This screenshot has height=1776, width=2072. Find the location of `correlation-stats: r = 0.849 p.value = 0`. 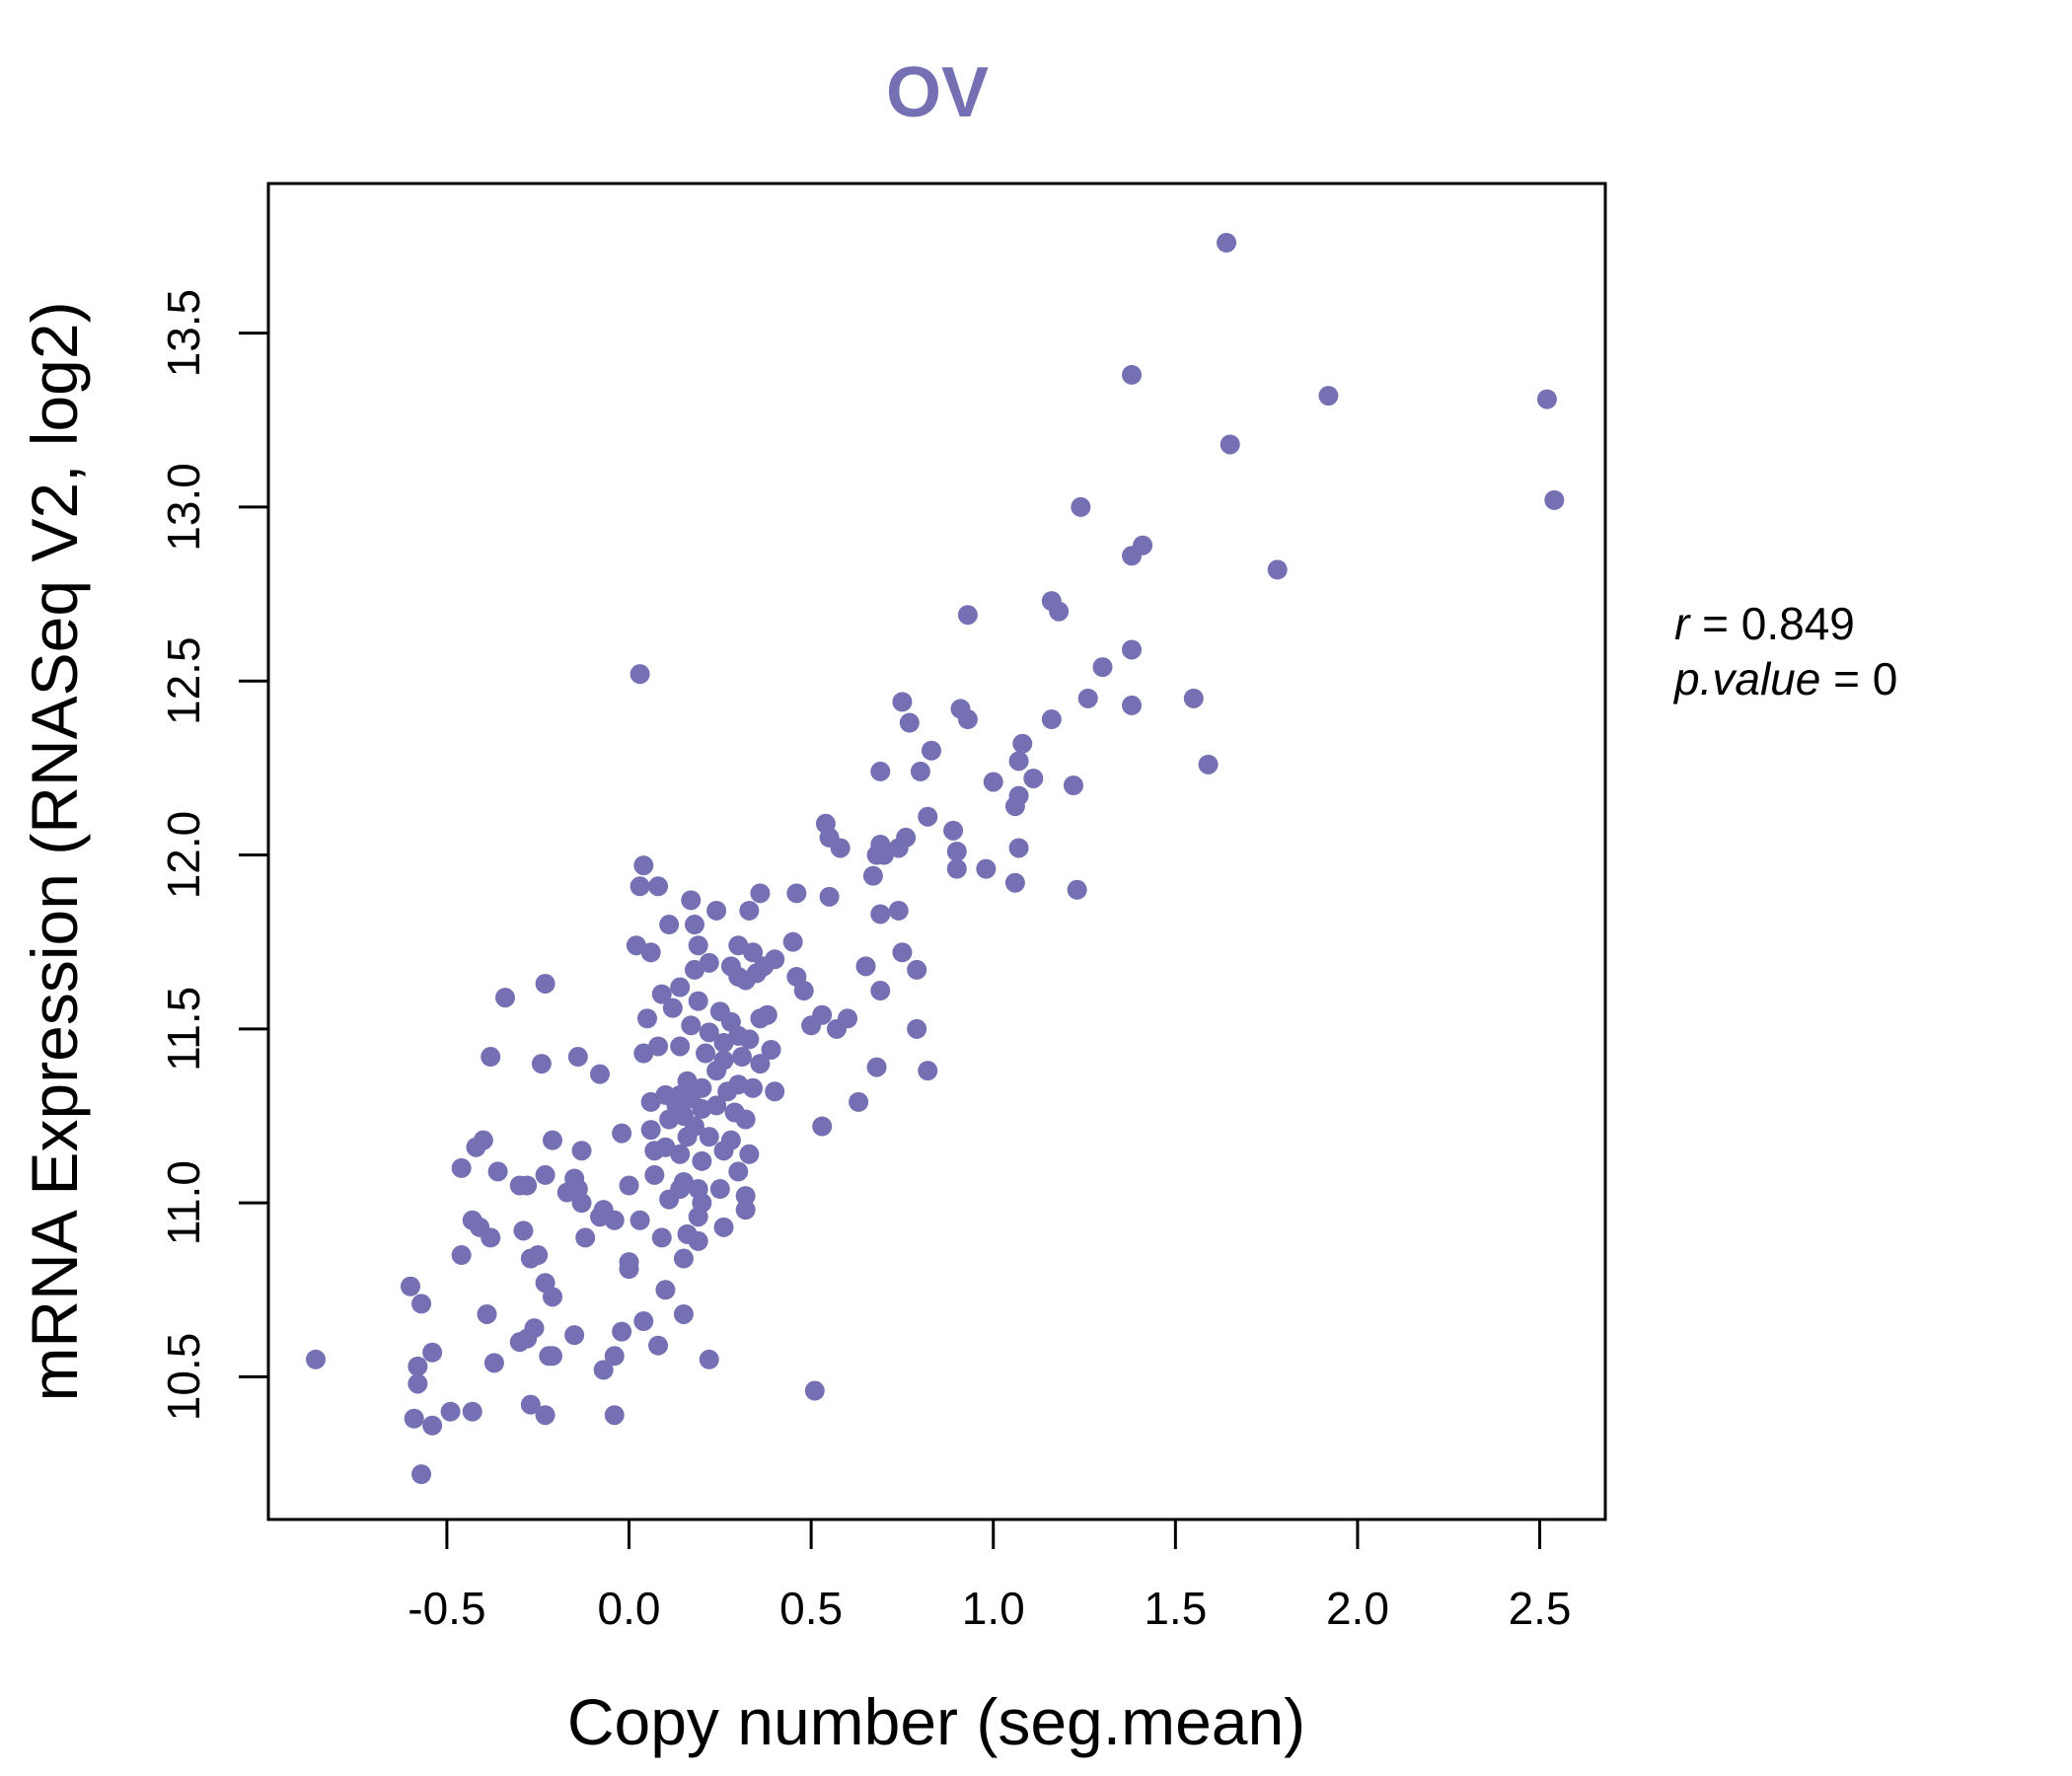

correlation-stats: r = 0.849 p.value = 0 is located at coordinates (1785, 651).